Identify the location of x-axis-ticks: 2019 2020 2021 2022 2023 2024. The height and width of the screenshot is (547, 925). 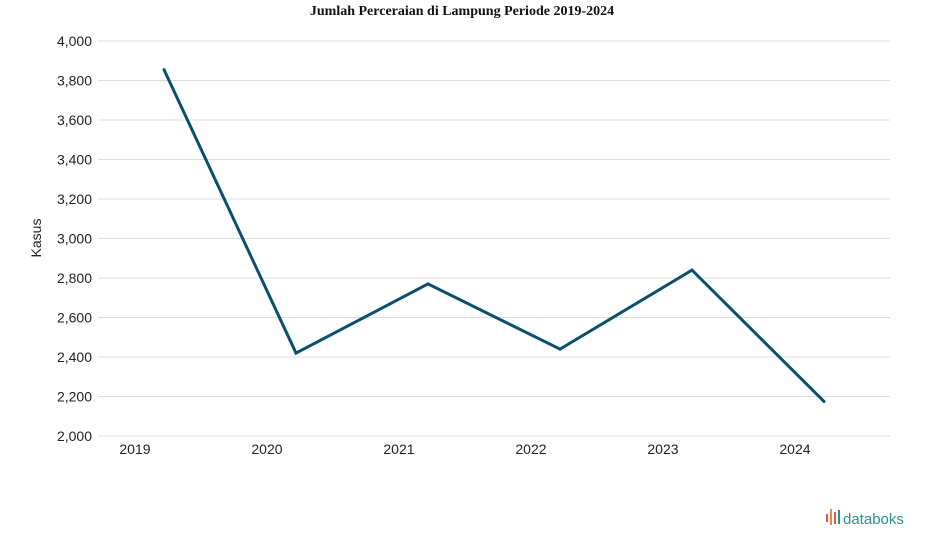
(464, 449).